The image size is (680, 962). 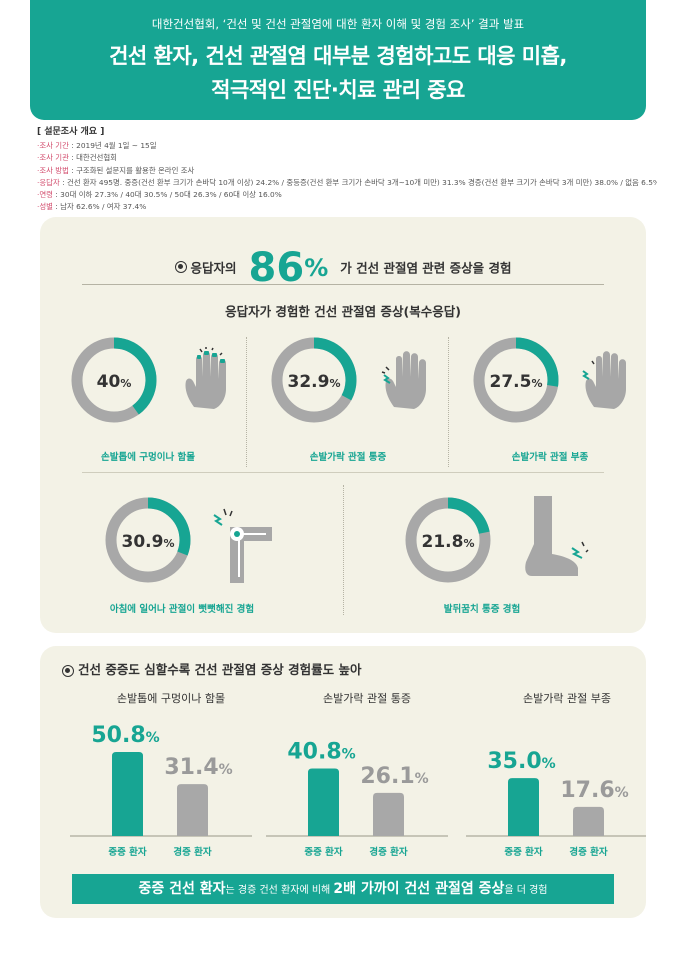 I want to click on bar-value-label: 26.1%, so click(x=394, y=776).